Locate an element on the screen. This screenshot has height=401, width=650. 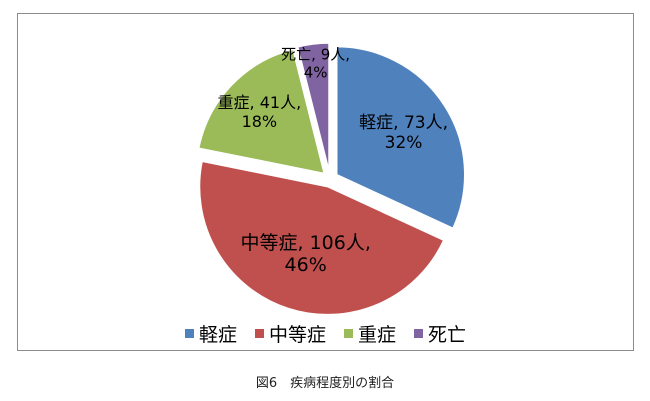
legend-item-mild: 軽症 is located at coordinates (210, 333).